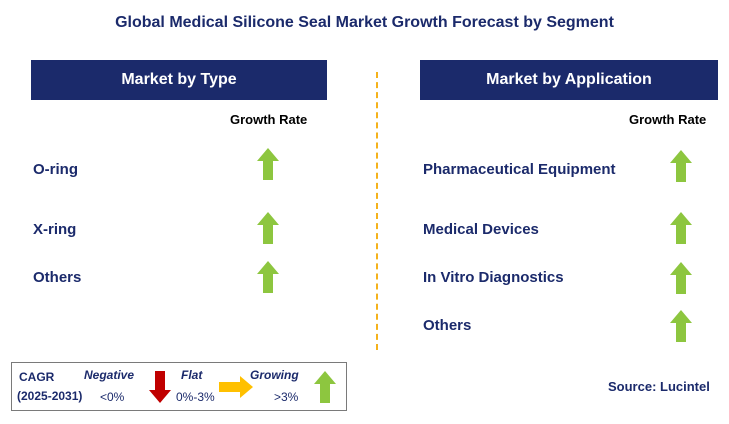 This screenshot has height=424, width=729. Describe the element at coordinates (659, 386) in the screenshot. I see `source-note: Source: Lucintel` at that location.